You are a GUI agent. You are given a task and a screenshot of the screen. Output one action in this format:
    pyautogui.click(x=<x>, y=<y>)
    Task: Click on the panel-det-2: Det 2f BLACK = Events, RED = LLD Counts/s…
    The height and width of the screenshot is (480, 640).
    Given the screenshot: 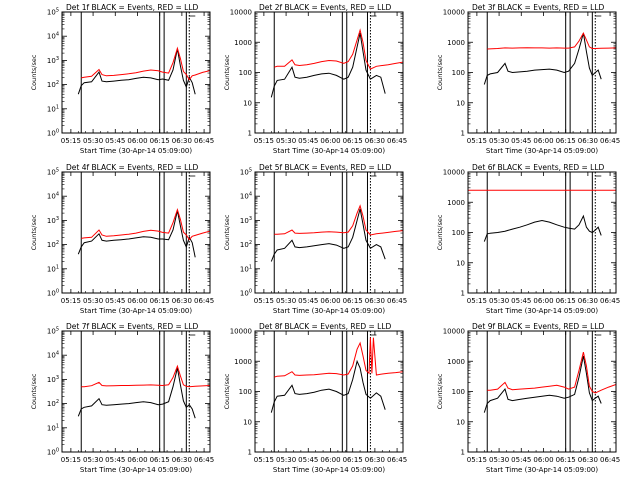 What is the action you would take?
    pyautogui.click(x=315, y=79)
    